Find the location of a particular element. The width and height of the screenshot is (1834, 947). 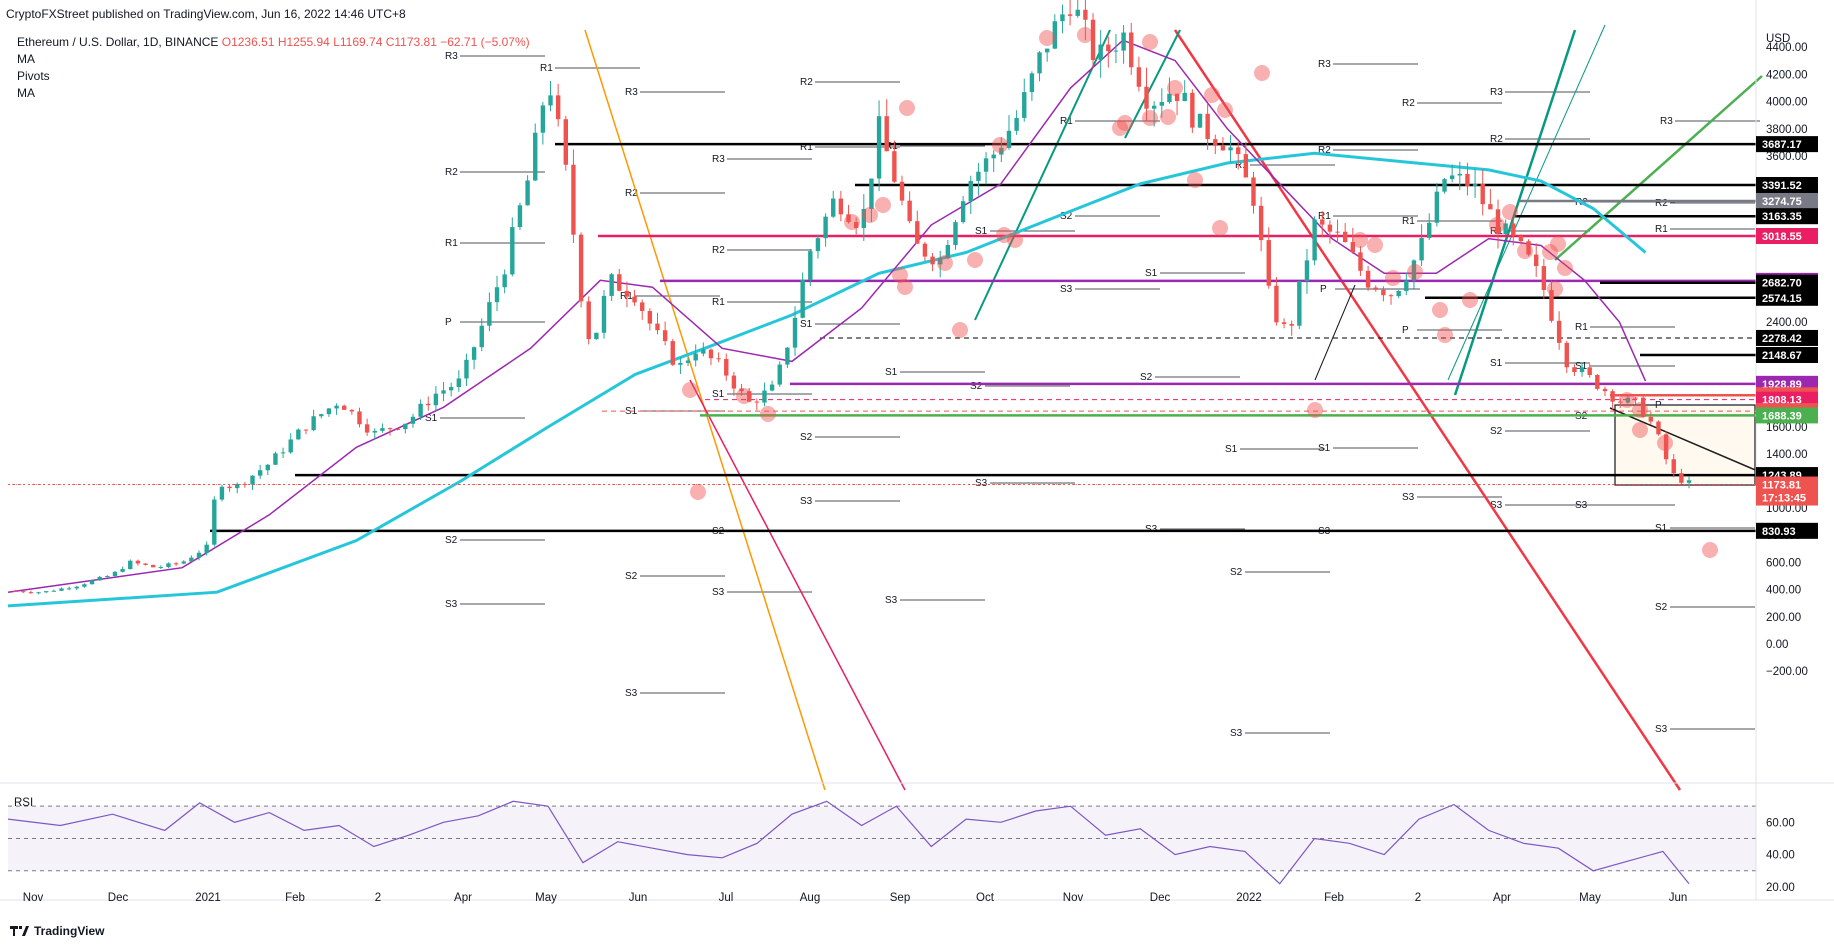

pivot-label: R2 is located at coordinates (1408, 103).